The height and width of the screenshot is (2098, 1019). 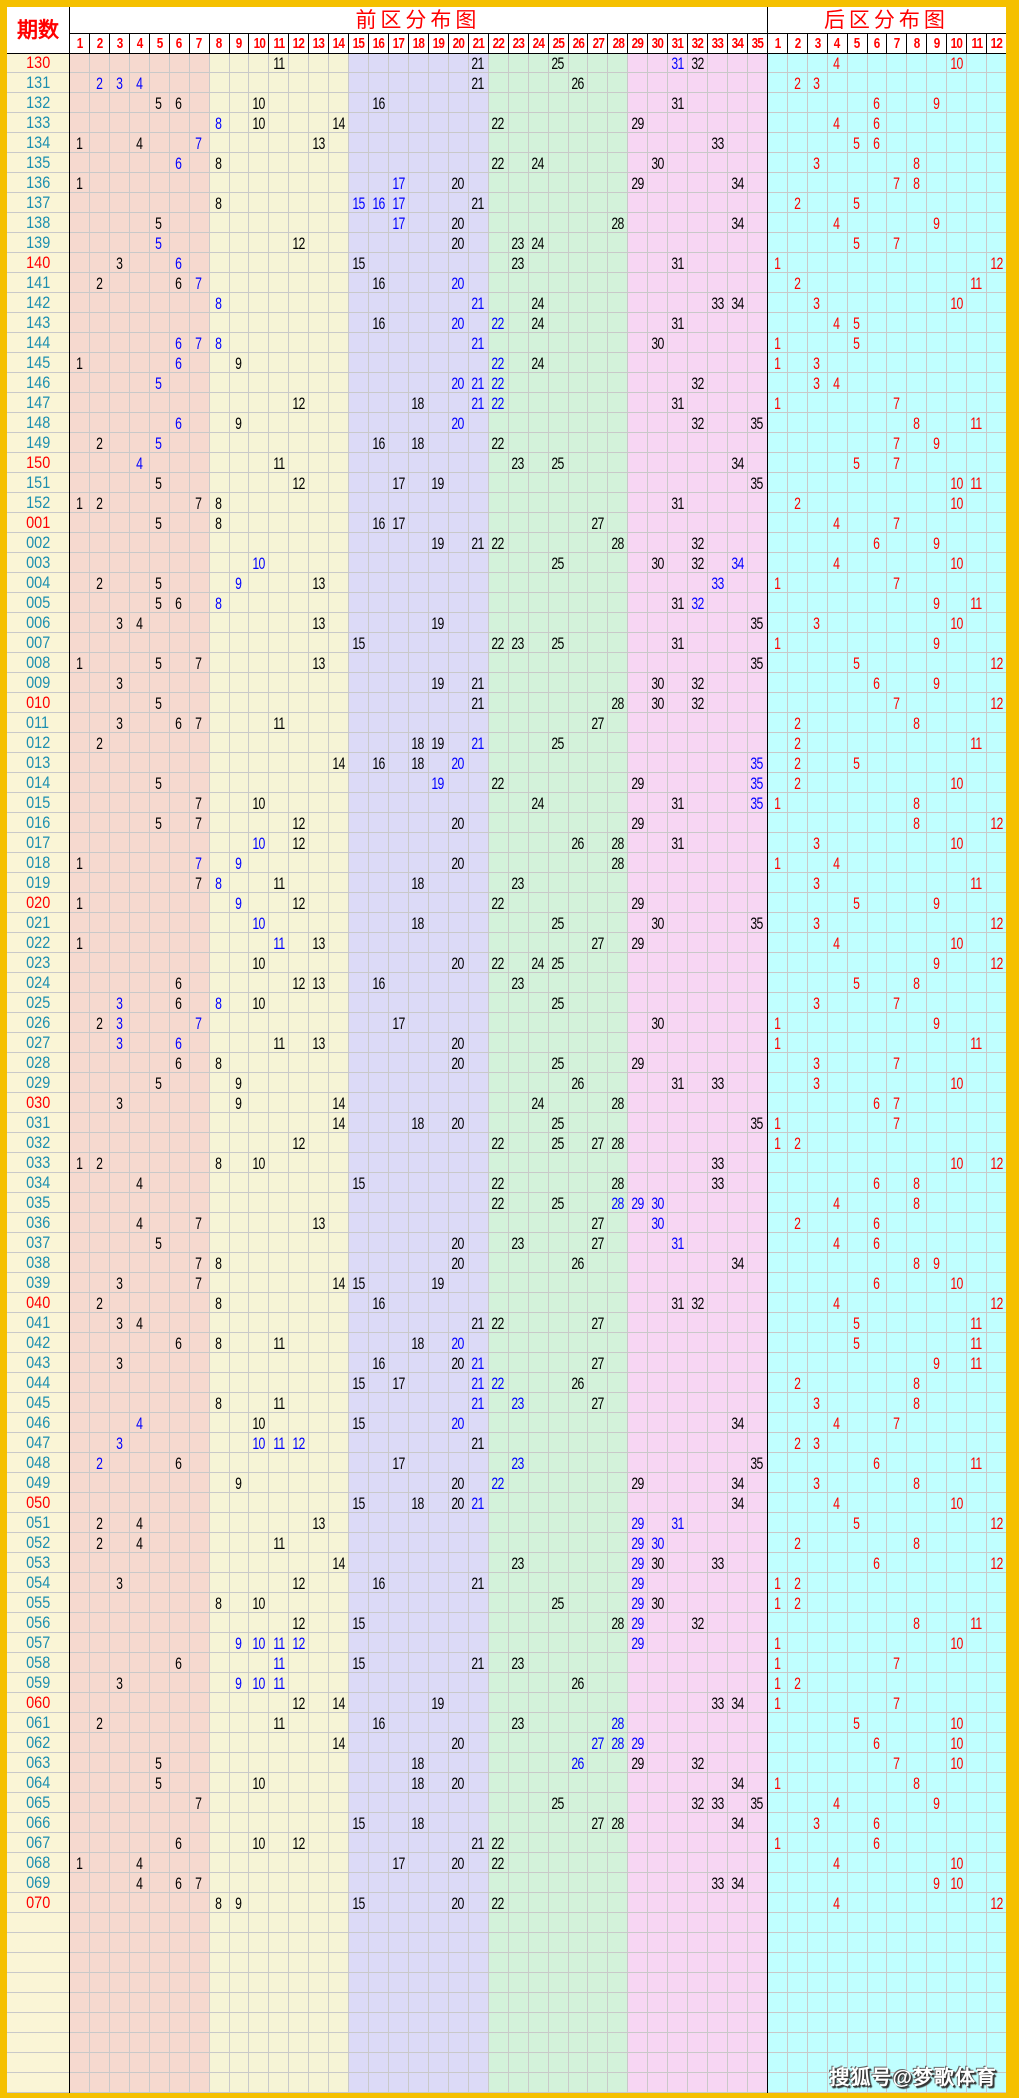 I want to click on back-column-header: 12, so click(x=996, y=43).